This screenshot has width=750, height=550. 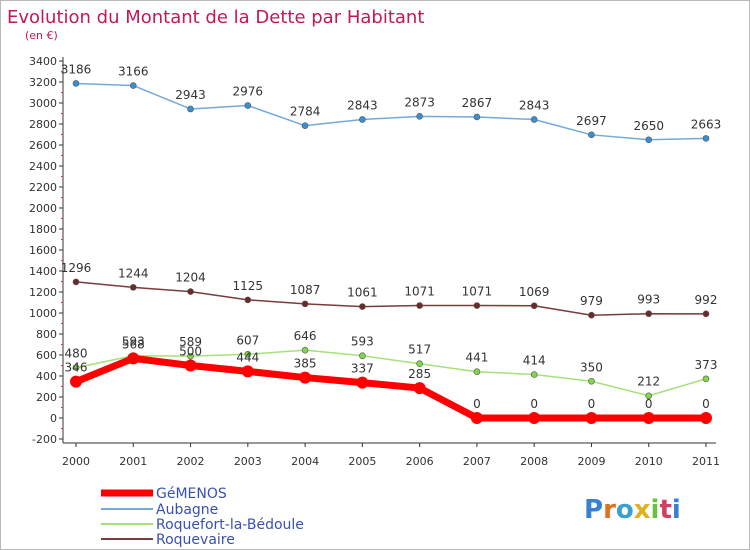 What do you see at coordinates (190, 278) in the screenshot?
I see `data-label: 1204` at bounding box center [190, 278].